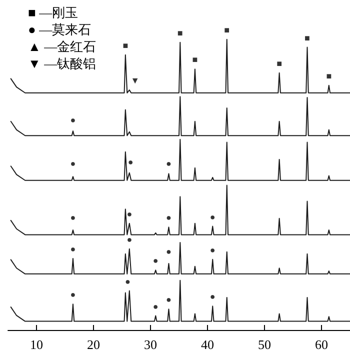  I want to click on annotation: ▼ —钛酸铝, so click(62, 63).